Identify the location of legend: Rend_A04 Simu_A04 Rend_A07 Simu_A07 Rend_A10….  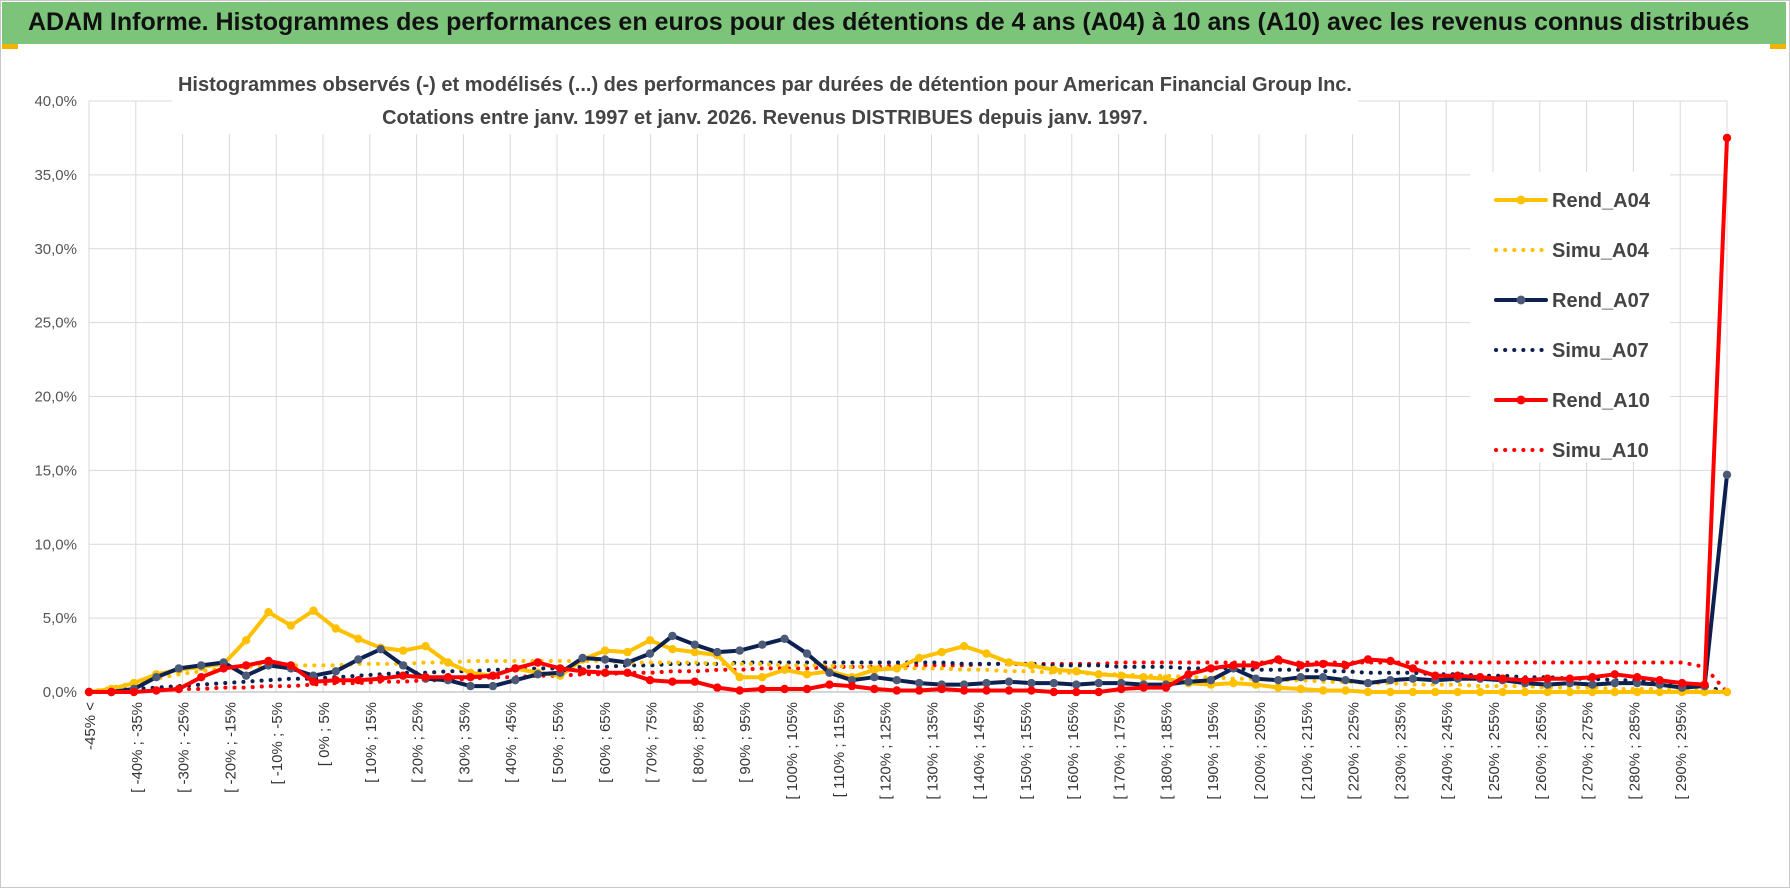
(1570, 317).